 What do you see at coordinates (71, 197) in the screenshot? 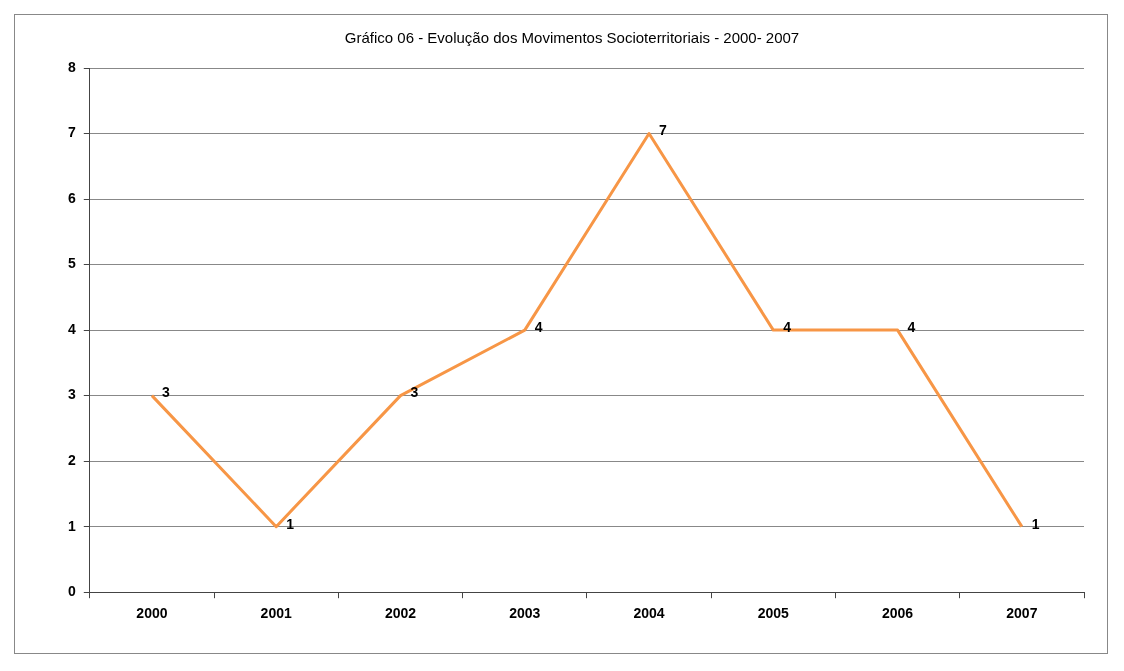
I see `y-tick-label: 6` at bounding box center [71, 197].